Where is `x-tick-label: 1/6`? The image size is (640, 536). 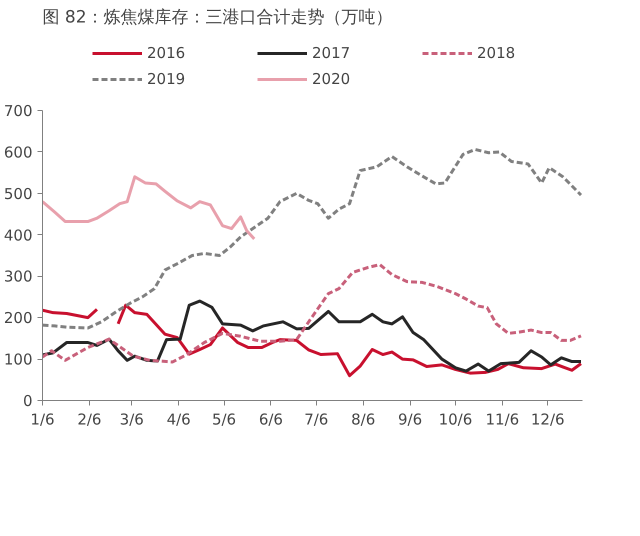
x-tick-label: 1/6 is located at coordinates (42, 419).